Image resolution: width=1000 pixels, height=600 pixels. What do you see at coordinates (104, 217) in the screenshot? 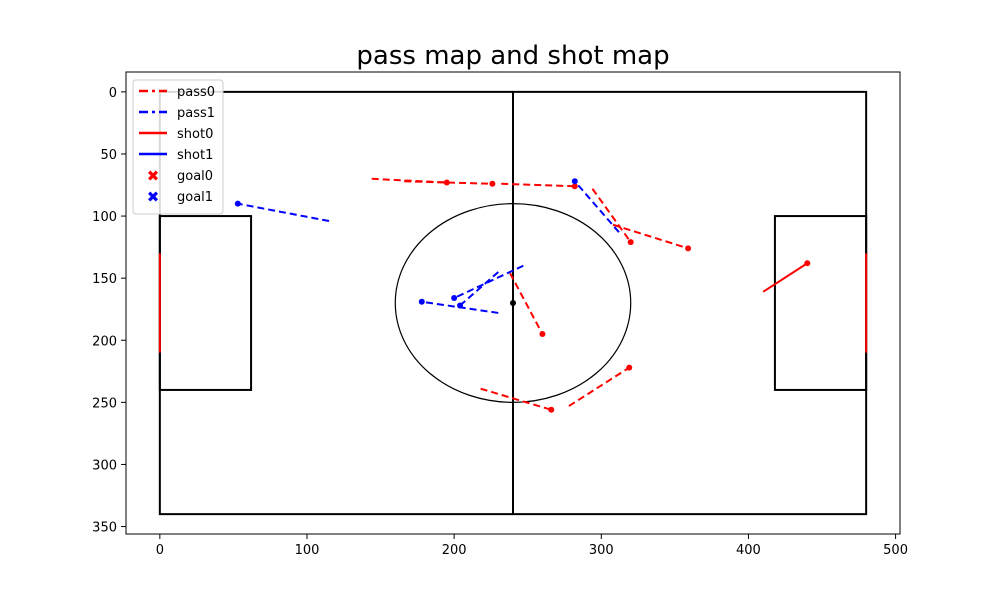
I see `y-tick-label: 100` at bounding box center [104, 217].